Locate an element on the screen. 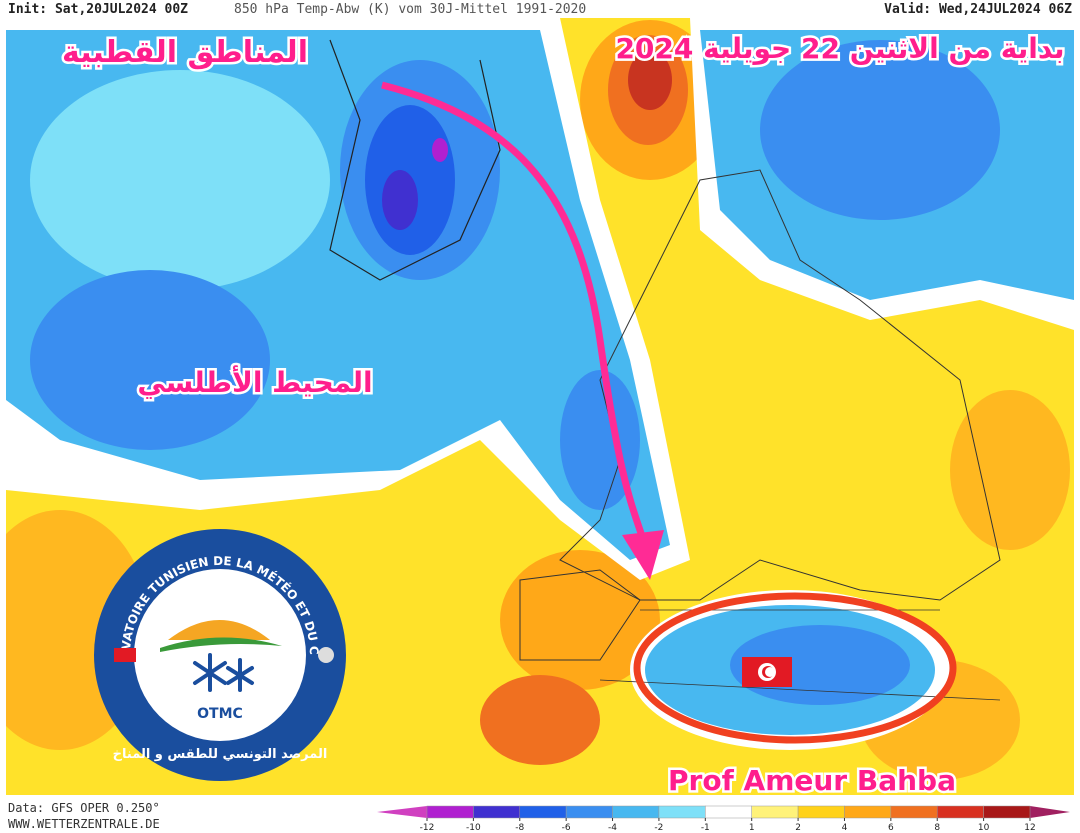 This screenshot has height=833, width=1080. colorbar-tick-label: 6 is located at coordinates (891, 828).